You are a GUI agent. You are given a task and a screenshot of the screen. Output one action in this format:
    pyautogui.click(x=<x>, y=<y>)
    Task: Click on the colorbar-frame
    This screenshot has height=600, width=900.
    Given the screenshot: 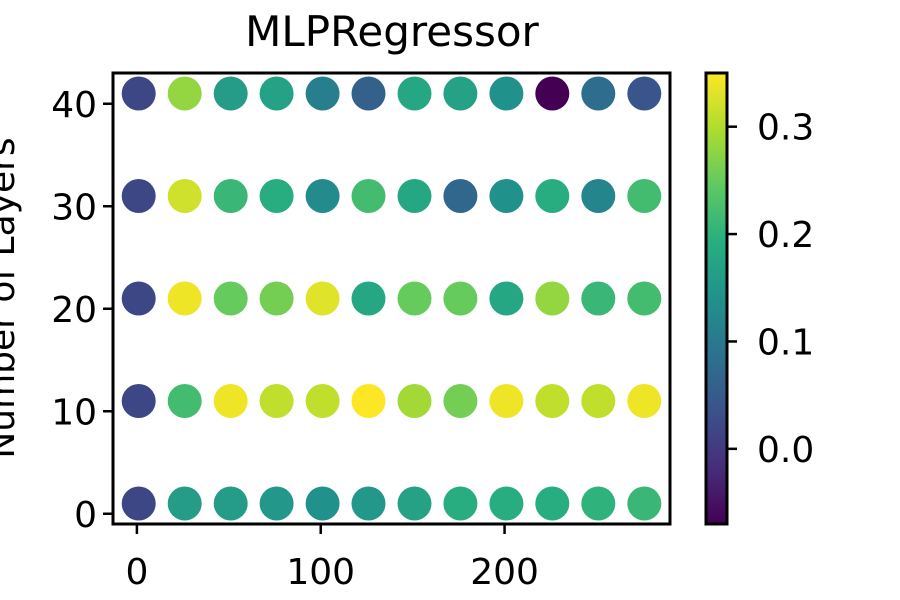 What is the action you would take?
    pyautogui.click(x=716, y=298)
    